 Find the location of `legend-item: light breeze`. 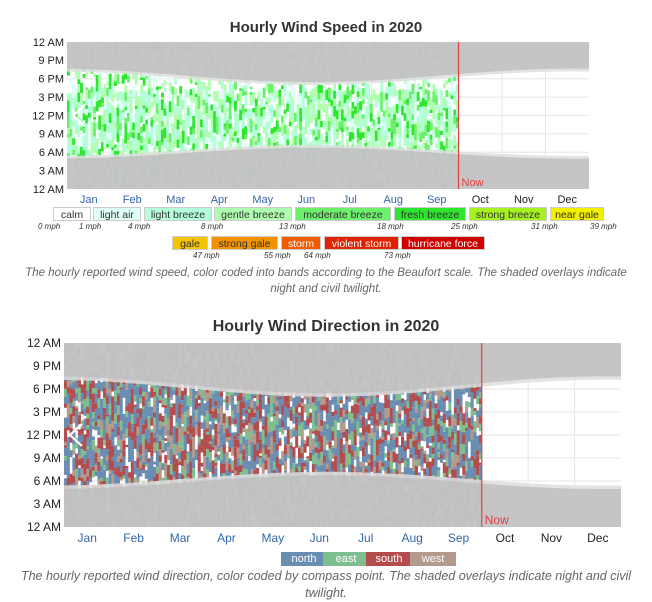

legend-item: light breeze is located at coordinates (178, 214).